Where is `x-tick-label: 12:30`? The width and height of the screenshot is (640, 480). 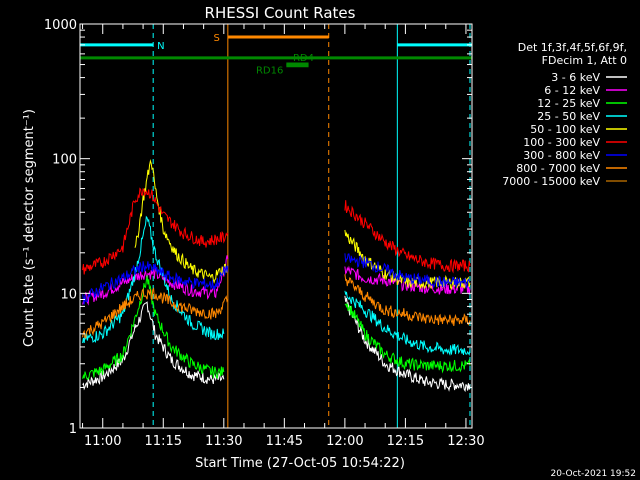
x-tick-label: 12:30 is located at coordinates (465, 441).